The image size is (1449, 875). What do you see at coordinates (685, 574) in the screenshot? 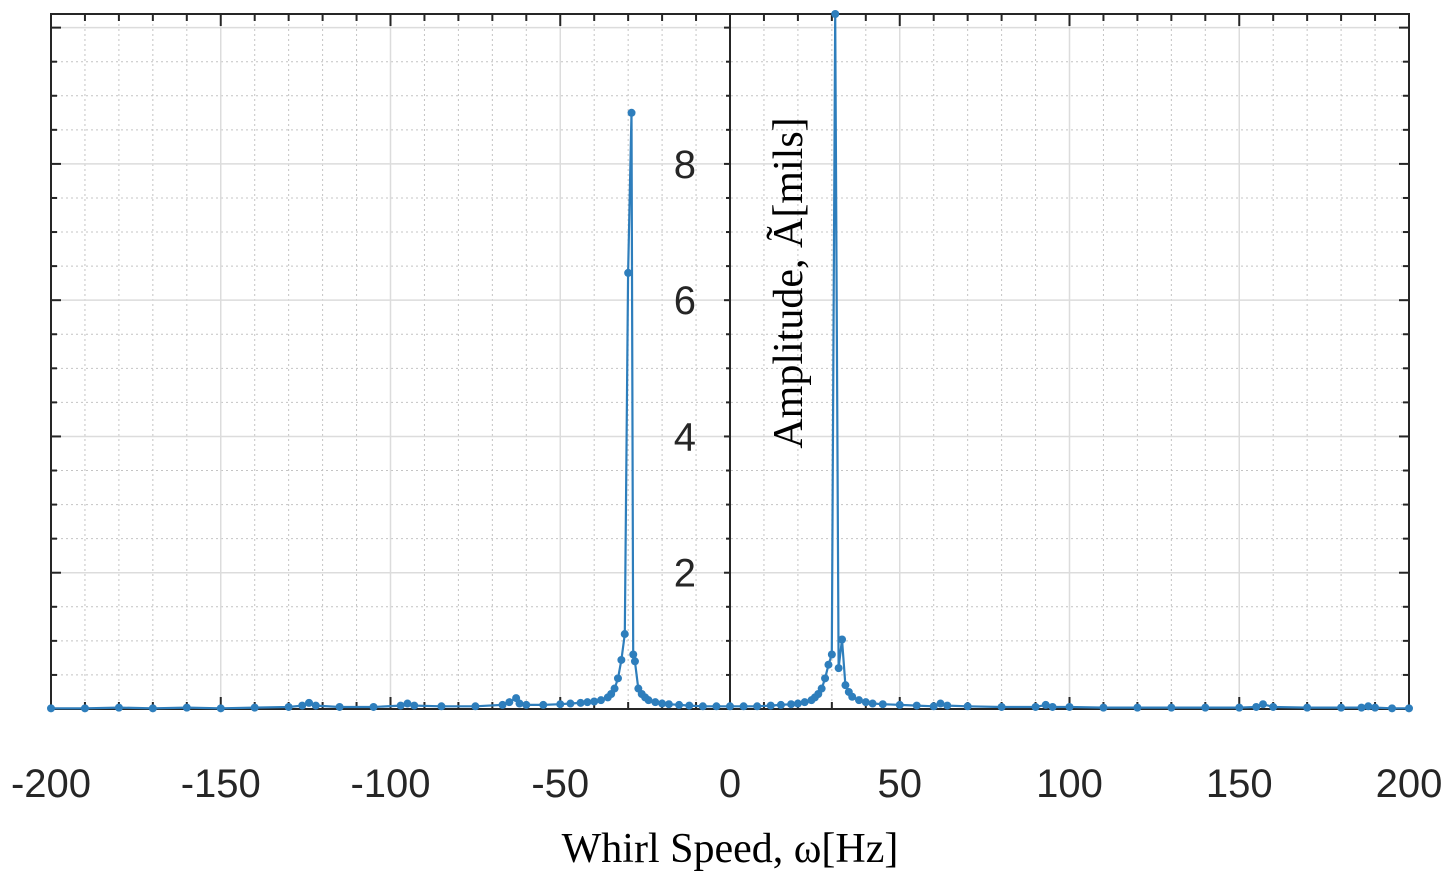
I see `y-tick-label: 2` at bounding box center [685, 574].